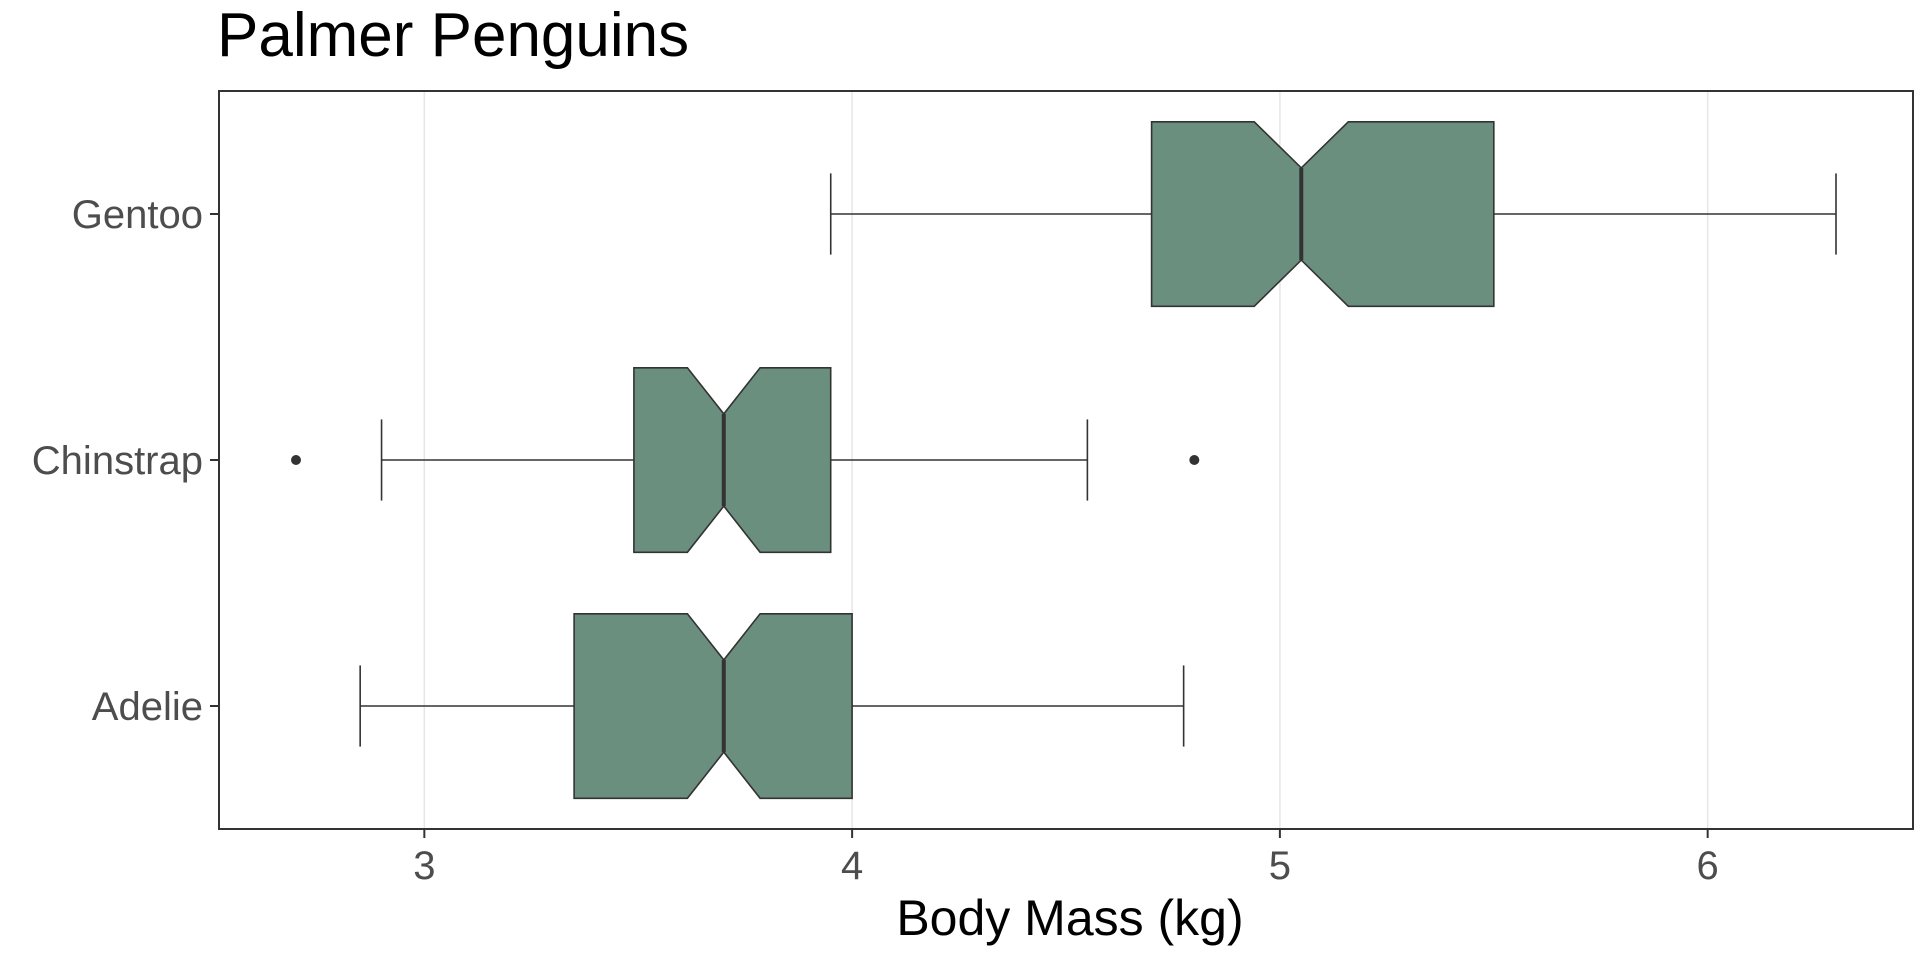 Image resolution: width=1920 pixels, height=960 pixels. What do you see at coordinates (713, 706) in the screenshot?
I see `box-adelie` at bounding box center [713, 706].